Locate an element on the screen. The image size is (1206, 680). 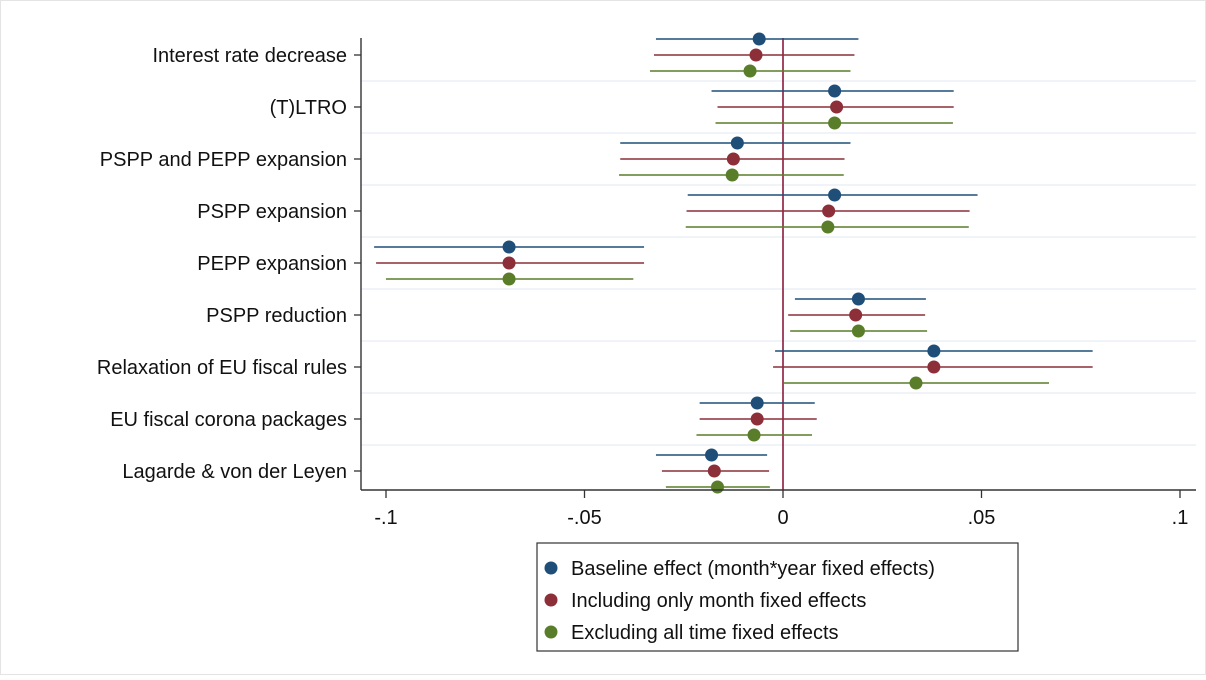
x-tick-label: -.1 is located at coordinates (385, 518).